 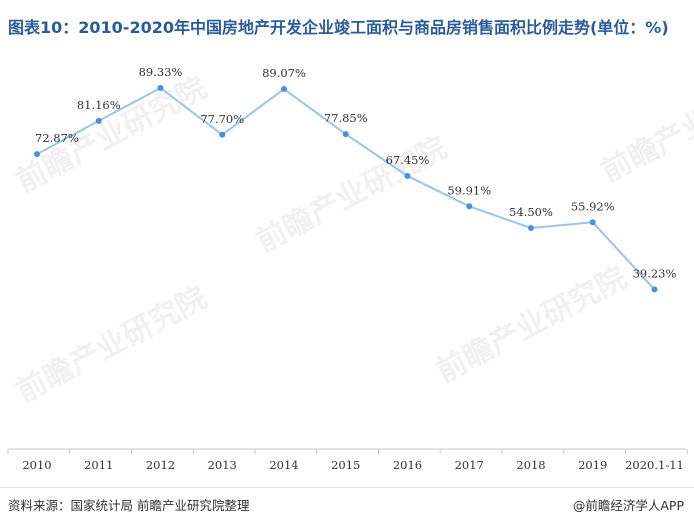 I want to click on x-tick-label: 2011, so click(x=98, y=465).